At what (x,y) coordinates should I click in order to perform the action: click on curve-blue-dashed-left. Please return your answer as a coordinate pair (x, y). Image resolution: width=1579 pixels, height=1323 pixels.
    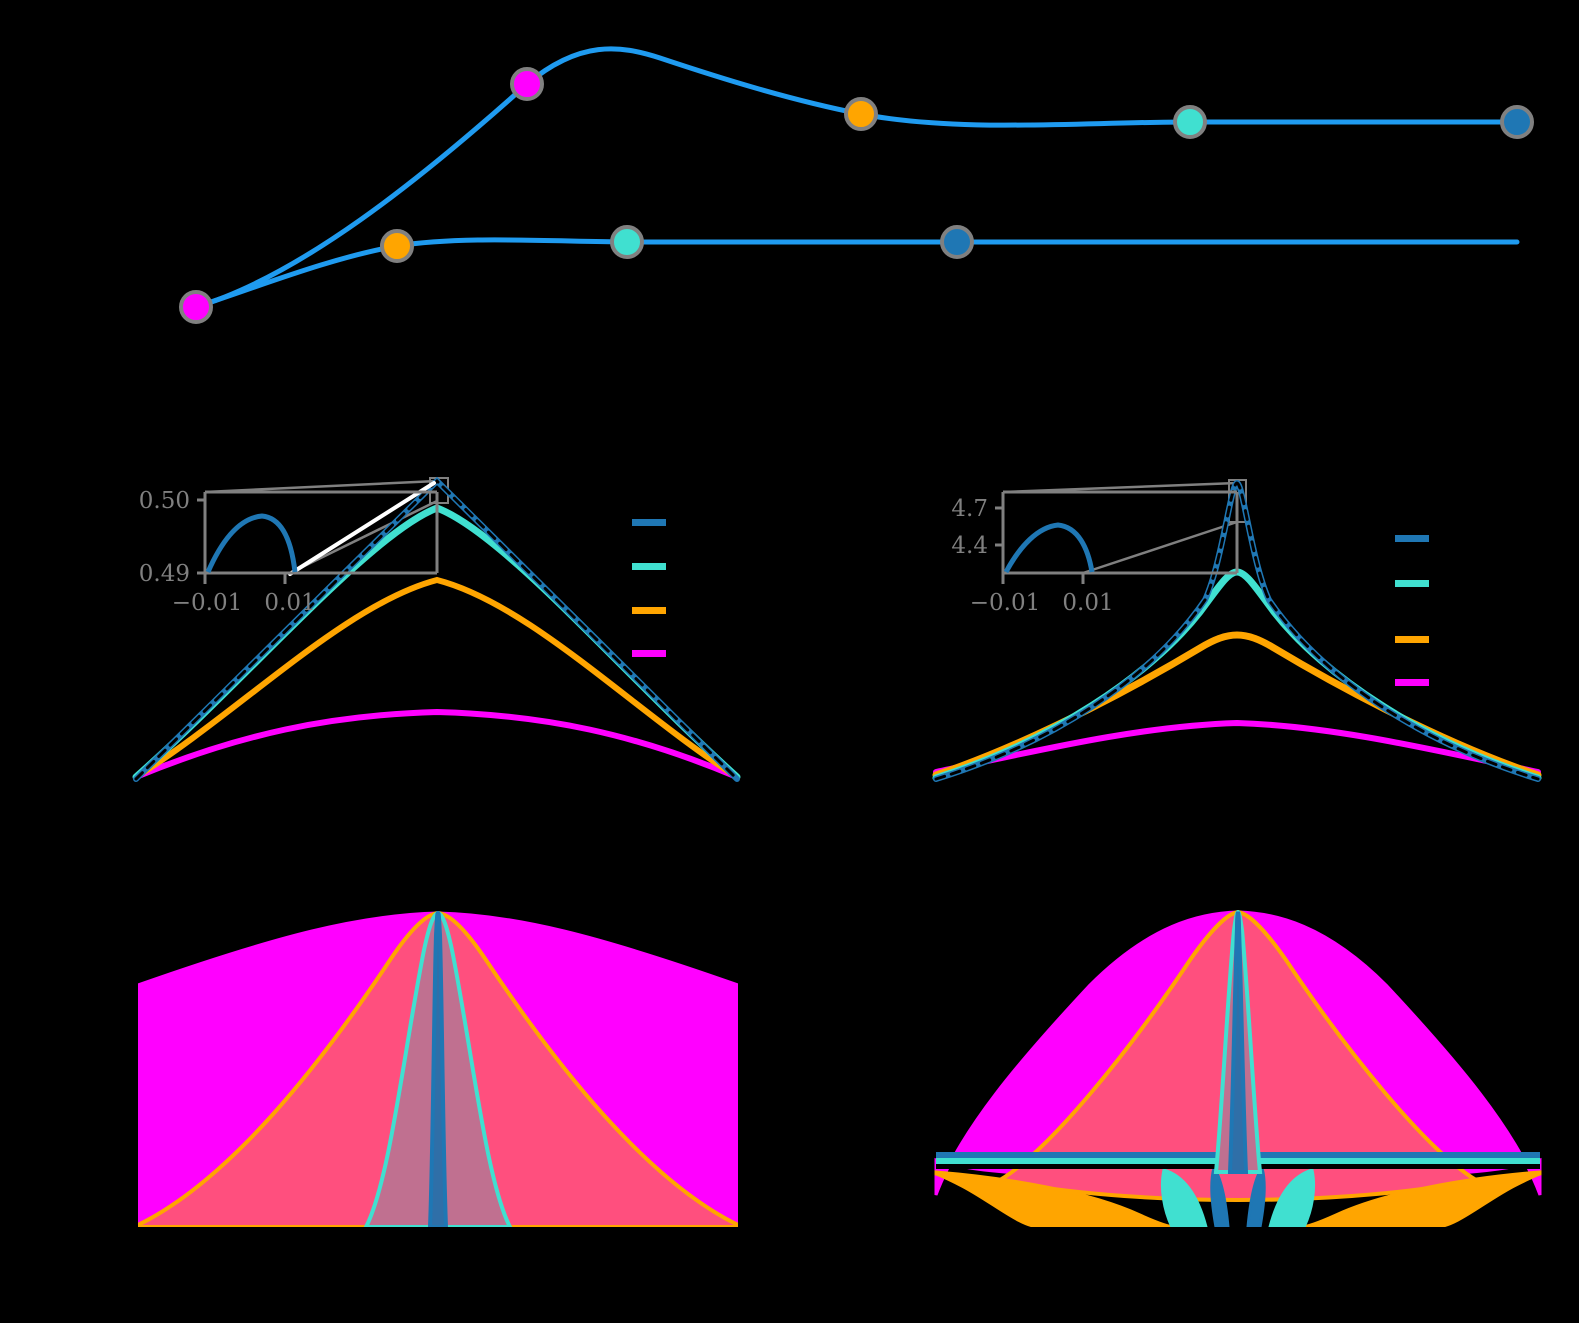
    Looking at the image, I should click on (436, 629).